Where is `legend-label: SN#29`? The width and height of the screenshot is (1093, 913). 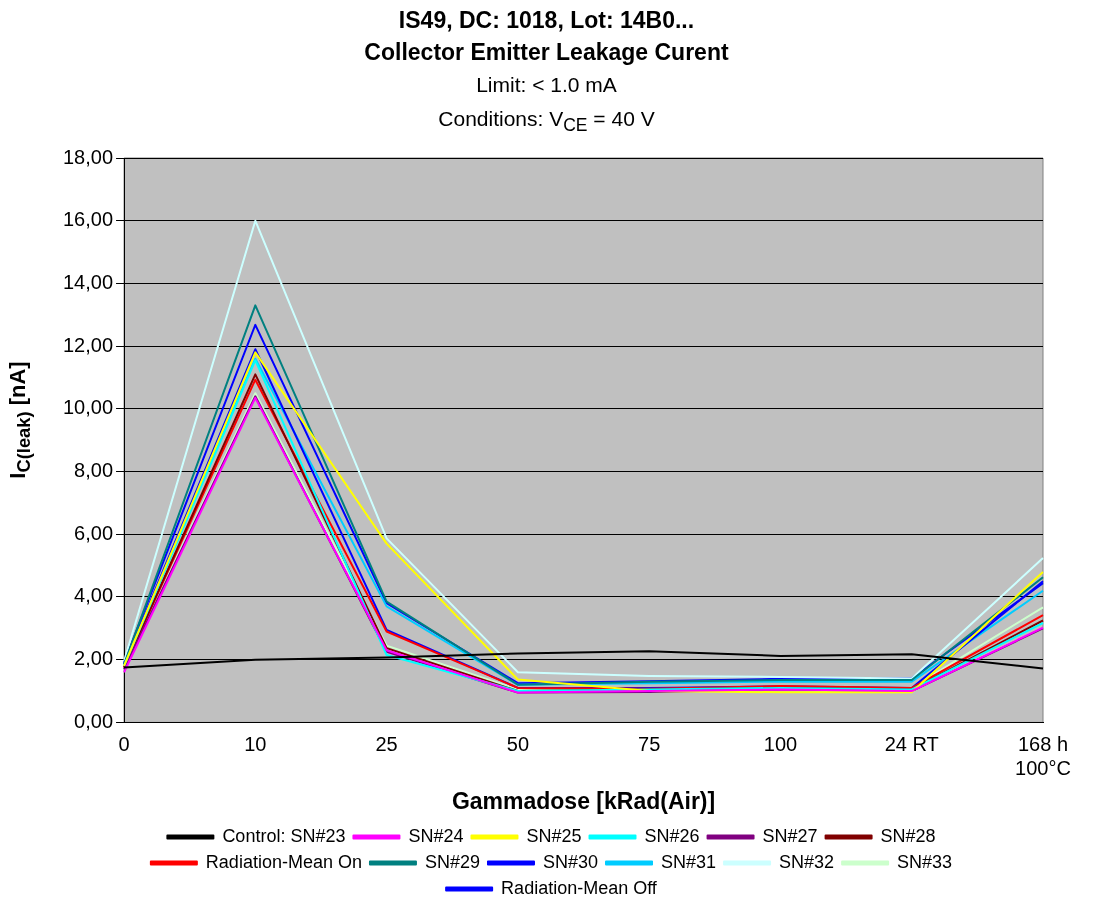
legend-label: SN#29 is located at coordinates (452, 861).